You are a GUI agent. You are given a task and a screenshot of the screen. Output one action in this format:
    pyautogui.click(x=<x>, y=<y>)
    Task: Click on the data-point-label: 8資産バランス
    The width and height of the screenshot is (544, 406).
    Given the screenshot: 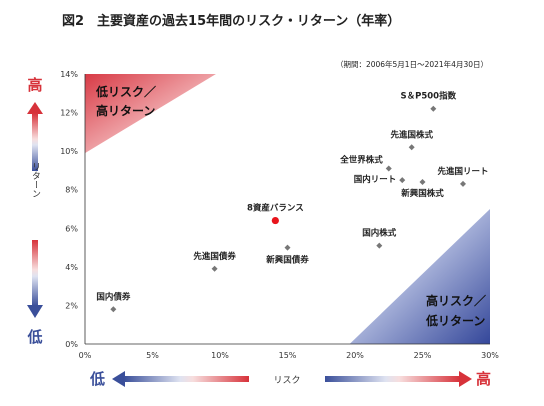 What is the action you would take?
    pyautogui.click(x=275, y=208)
    